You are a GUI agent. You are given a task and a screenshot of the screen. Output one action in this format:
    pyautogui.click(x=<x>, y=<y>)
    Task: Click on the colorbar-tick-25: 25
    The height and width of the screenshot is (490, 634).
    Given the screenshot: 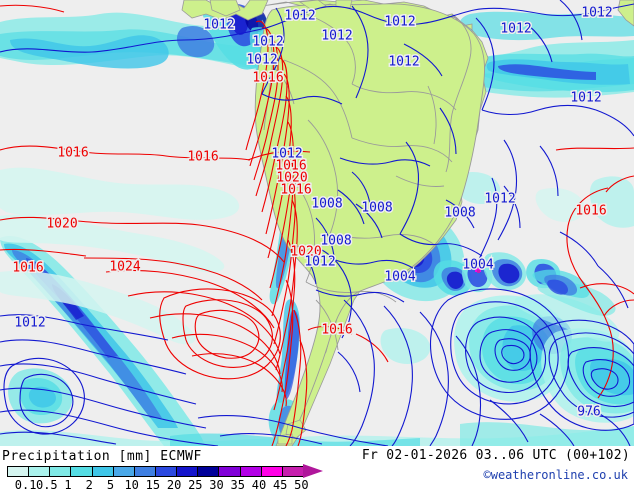 What is the action you would take?
    pyautogui.click(x=195, y=484)
    